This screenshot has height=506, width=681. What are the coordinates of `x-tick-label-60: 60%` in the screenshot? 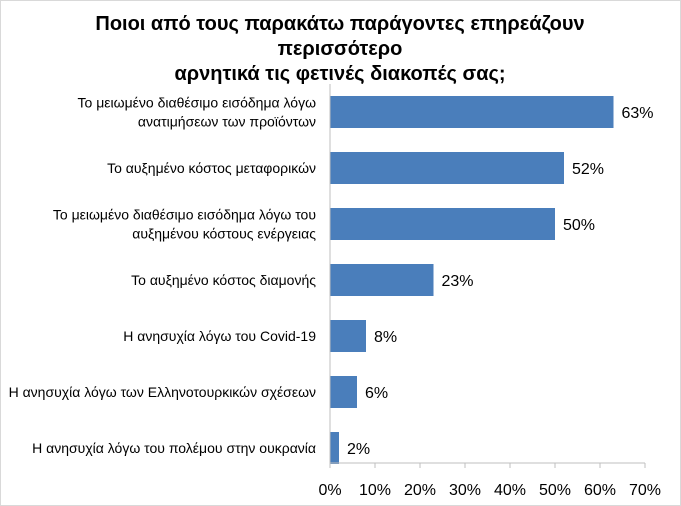 It's located at (600, 490).